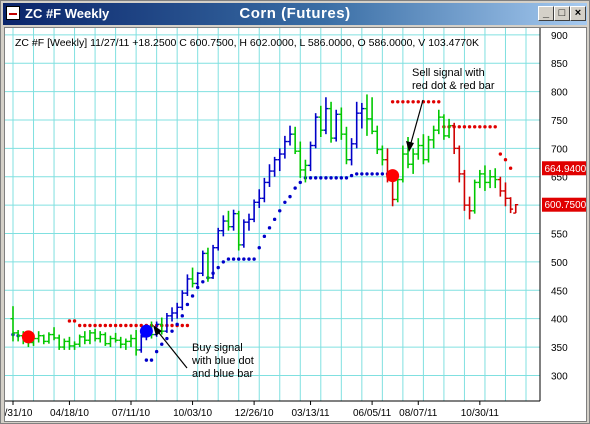 This screenshot has height=424, width=590. What do you see at coordinates (559, 376) in the screenshot?
I see `y-tick-label: 300` at bounding box center [559, 376].